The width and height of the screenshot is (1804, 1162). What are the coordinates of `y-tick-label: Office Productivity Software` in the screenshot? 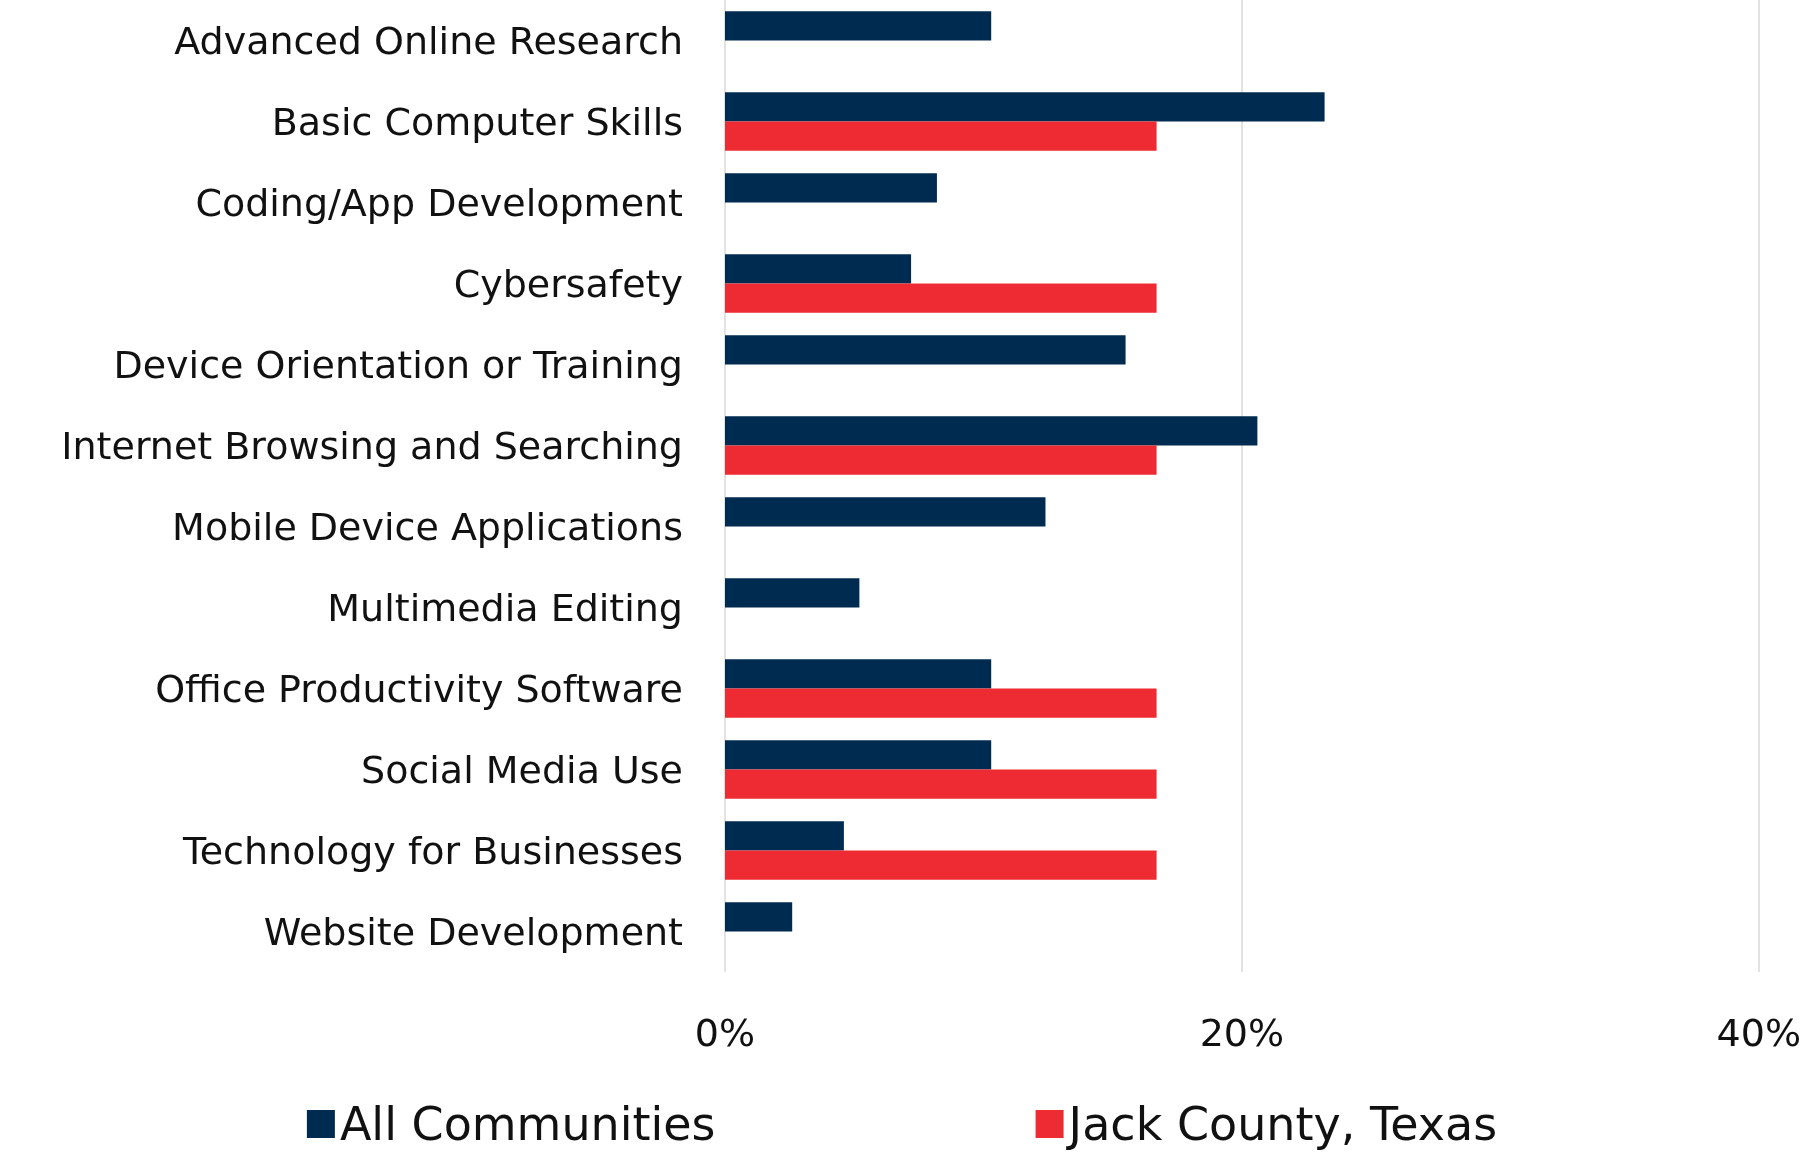 It's located at (419, 688).